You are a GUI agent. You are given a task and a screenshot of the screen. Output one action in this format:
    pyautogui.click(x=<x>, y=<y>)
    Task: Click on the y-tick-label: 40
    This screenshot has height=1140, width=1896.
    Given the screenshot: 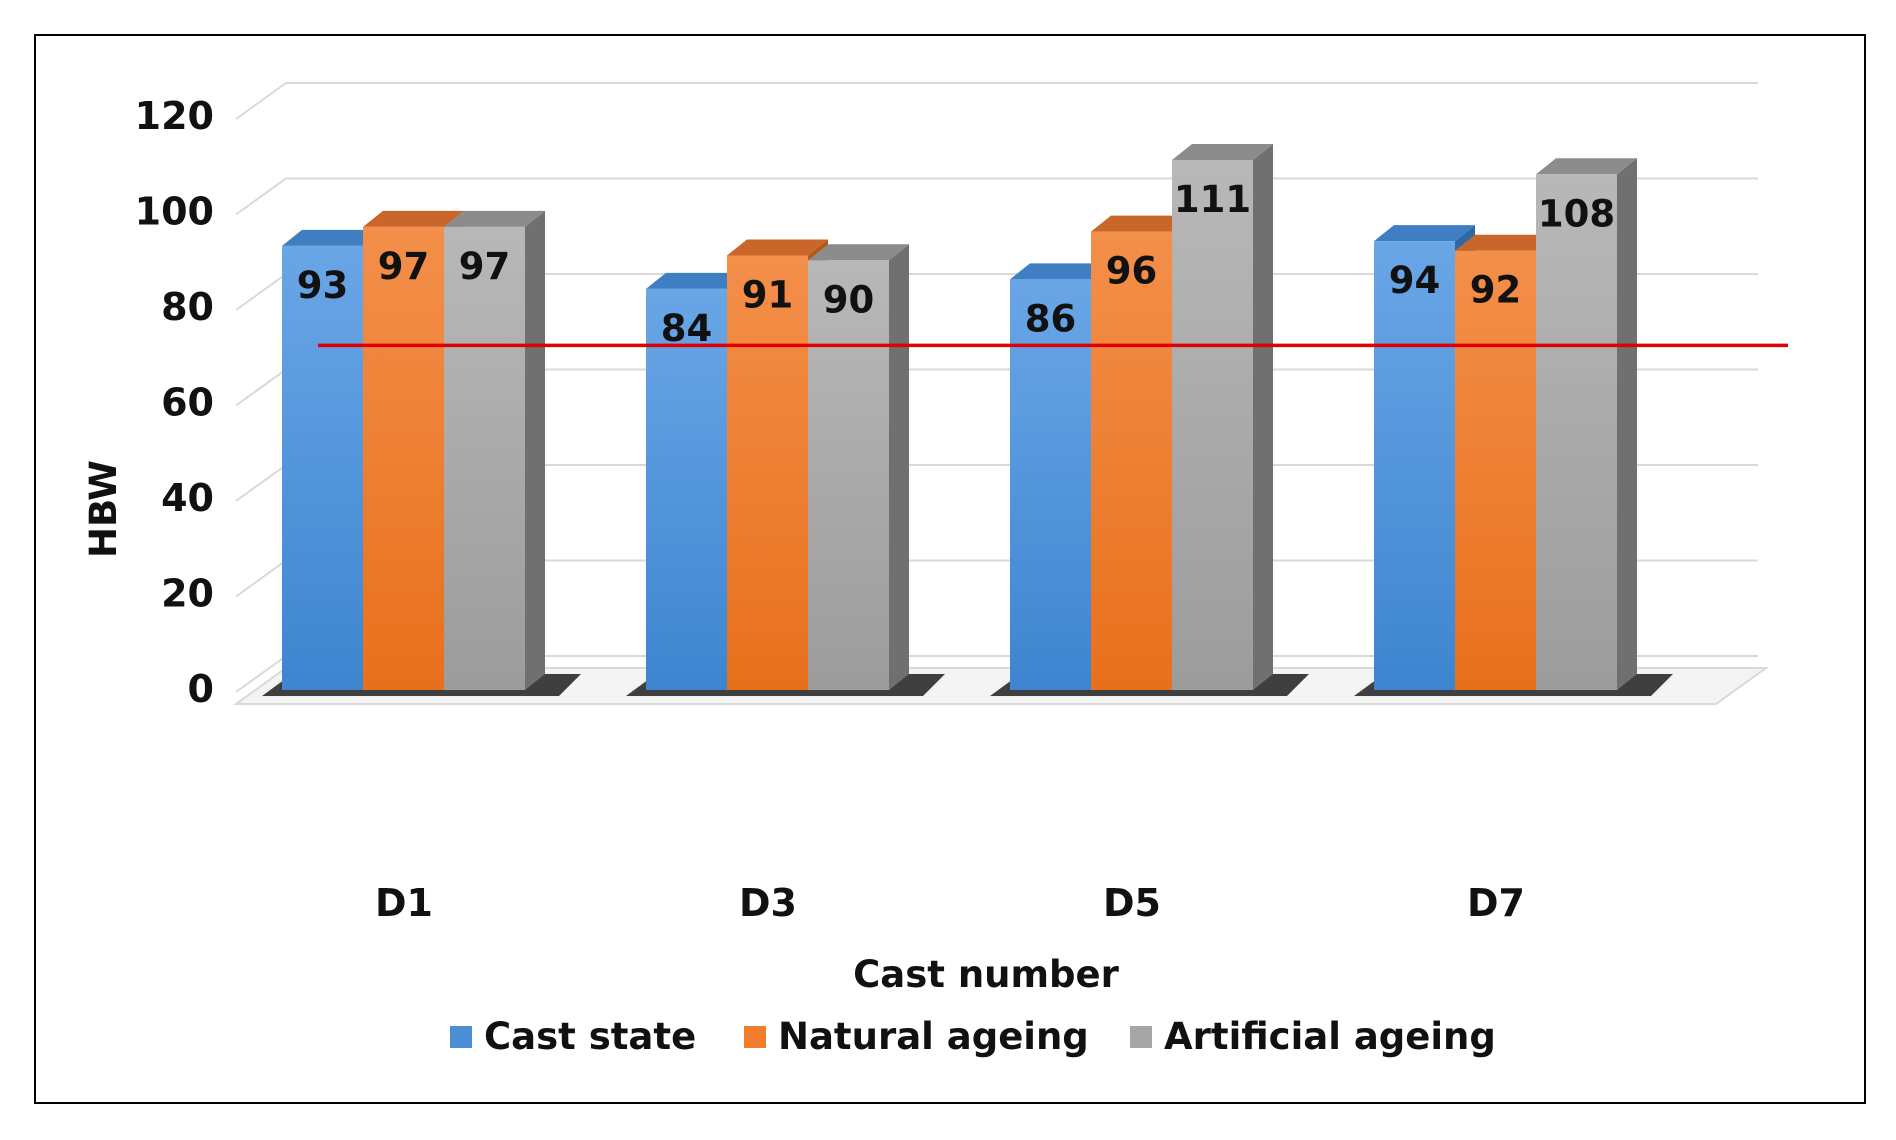 What is the action you would take?
    pyautogui.click(x=187, y=498)
    